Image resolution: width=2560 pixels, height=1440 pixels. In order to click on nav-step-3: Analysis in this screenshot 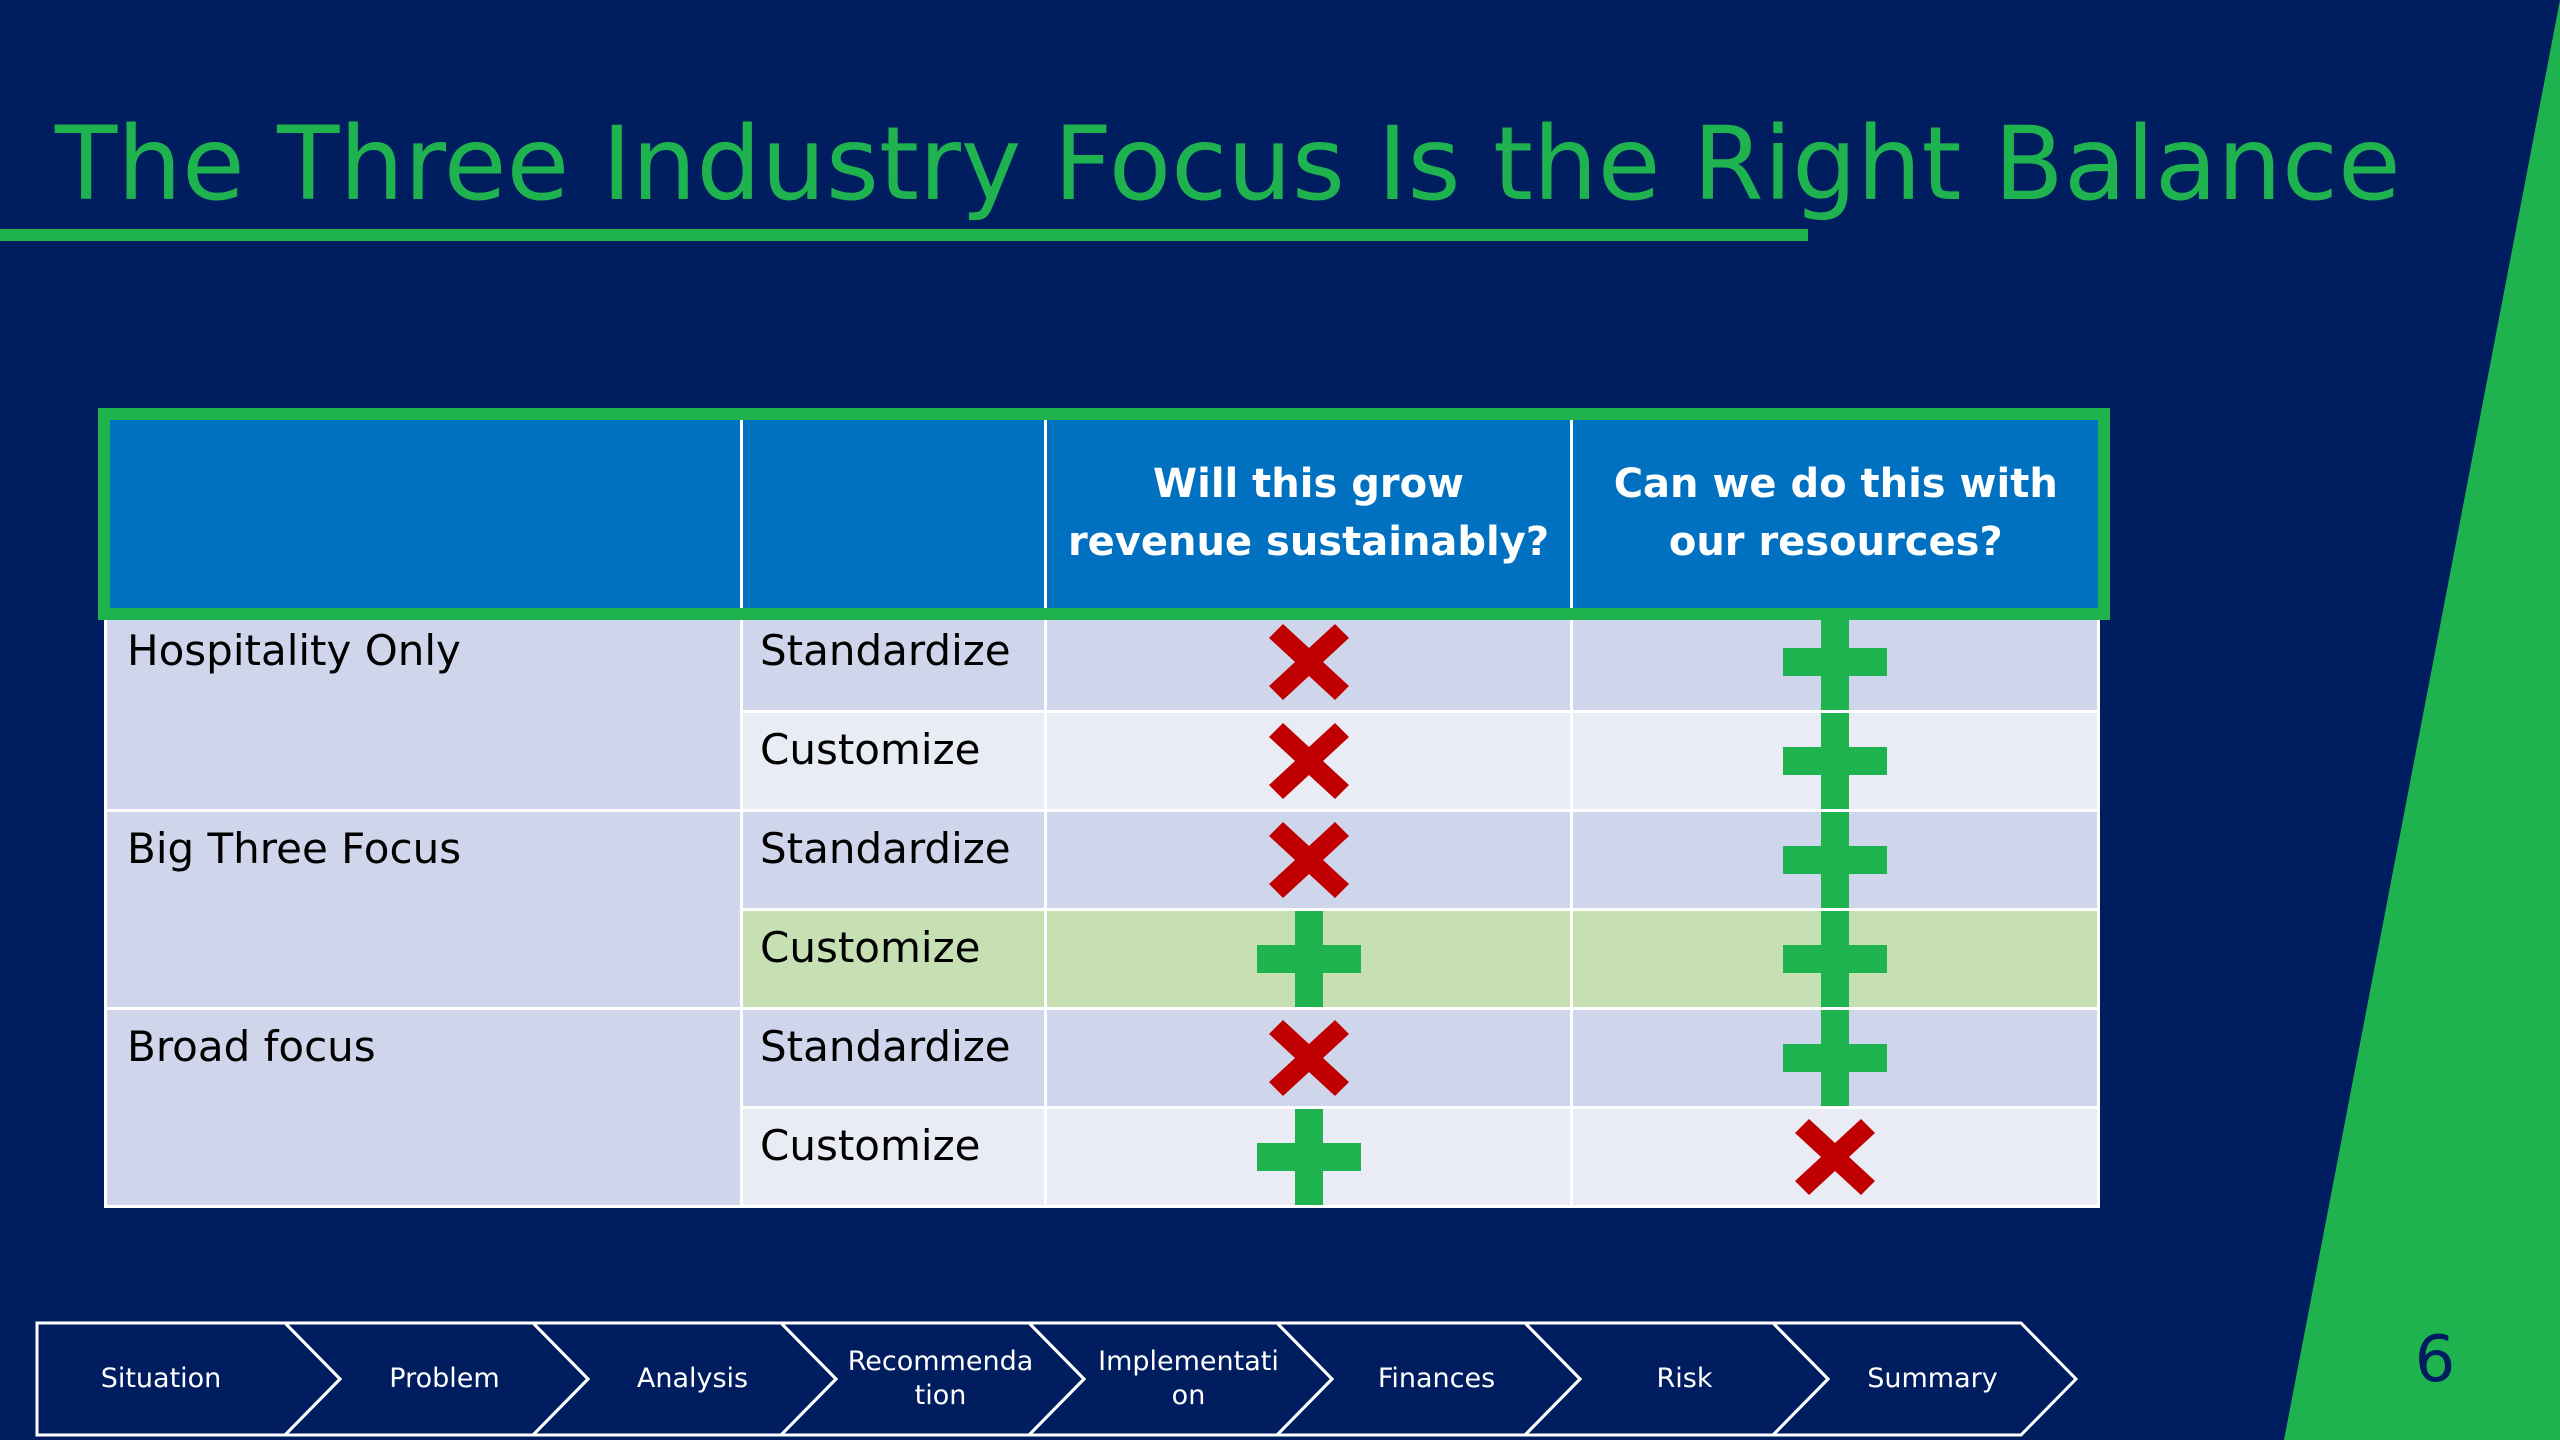, I will do `click(693, 1379)`.